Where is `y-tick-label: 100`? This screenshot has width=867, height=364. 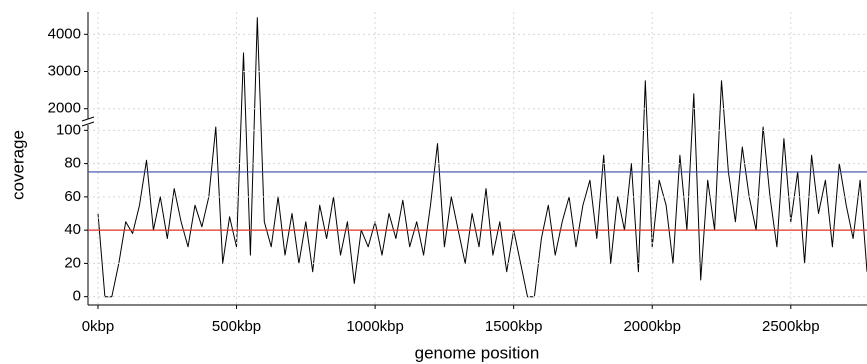 y-tick-label: 100 is located at coordinates (68, 129).